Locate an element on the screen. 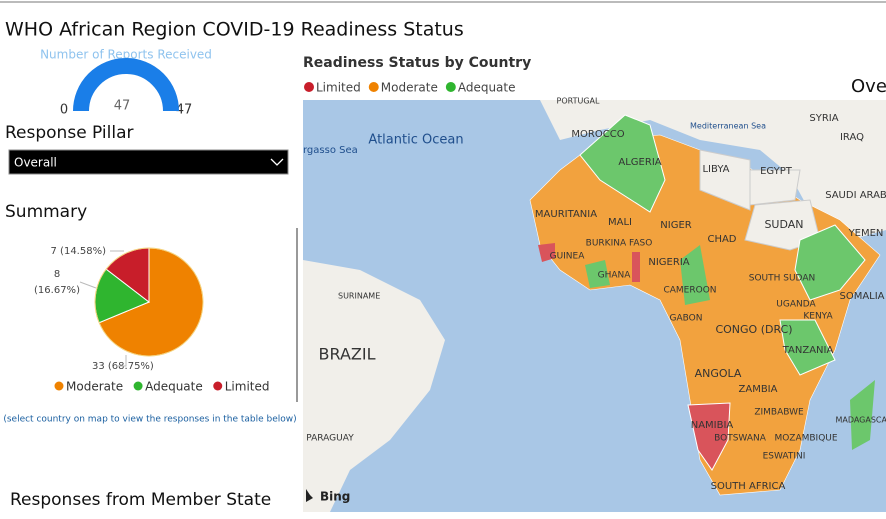 Image resolution: width=886 pixels, height=519 pixels. pie-label: 7 (14.58%) is located at coordinates (79, 251).